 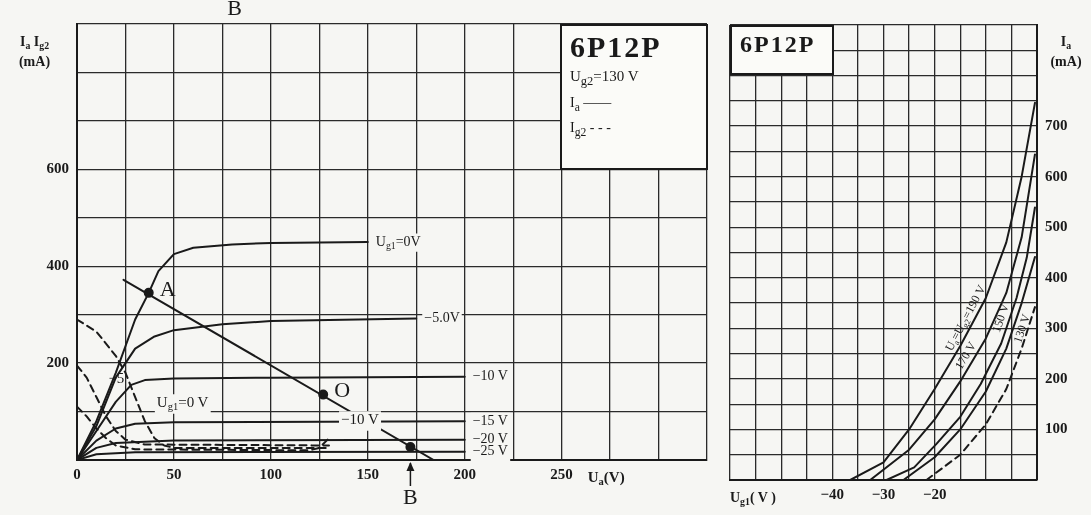 I want to click on x-tick-label: 100, so click(x=271, y=473).